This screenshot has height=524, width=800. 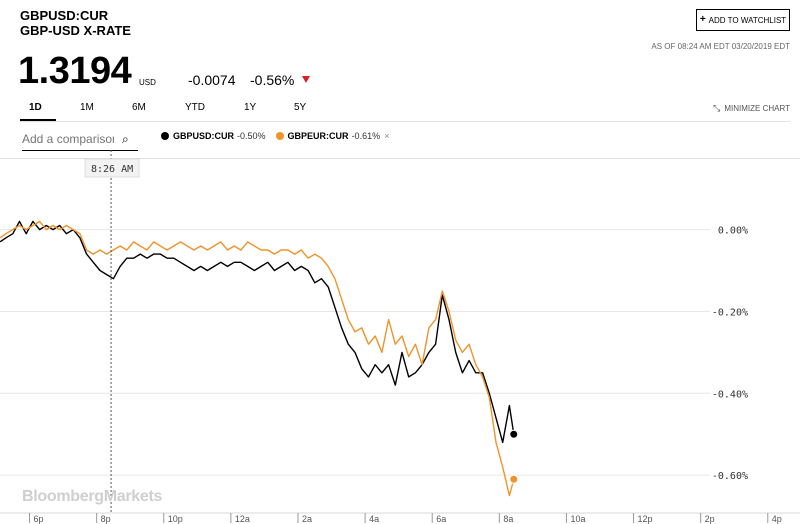 What do you see at coordinates (251, 136) in the screenshot?
I see `legend-value-gbpusd: -0.50%` at bounding box center [251, 136].